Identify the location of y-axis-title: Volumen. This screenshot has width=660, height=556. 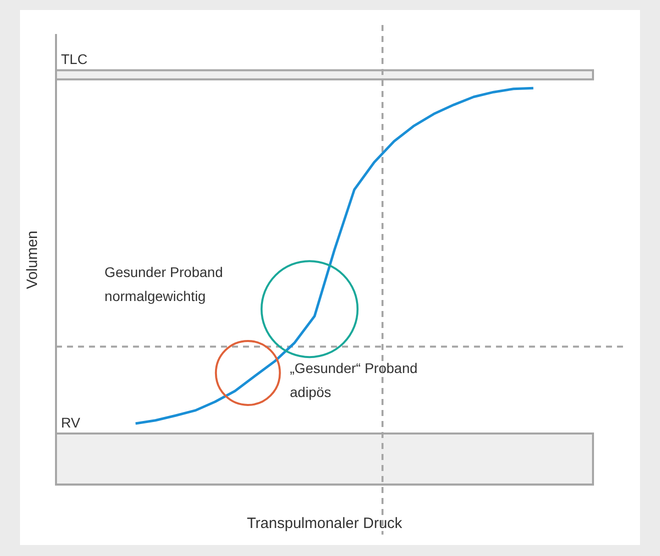
(33, 259).